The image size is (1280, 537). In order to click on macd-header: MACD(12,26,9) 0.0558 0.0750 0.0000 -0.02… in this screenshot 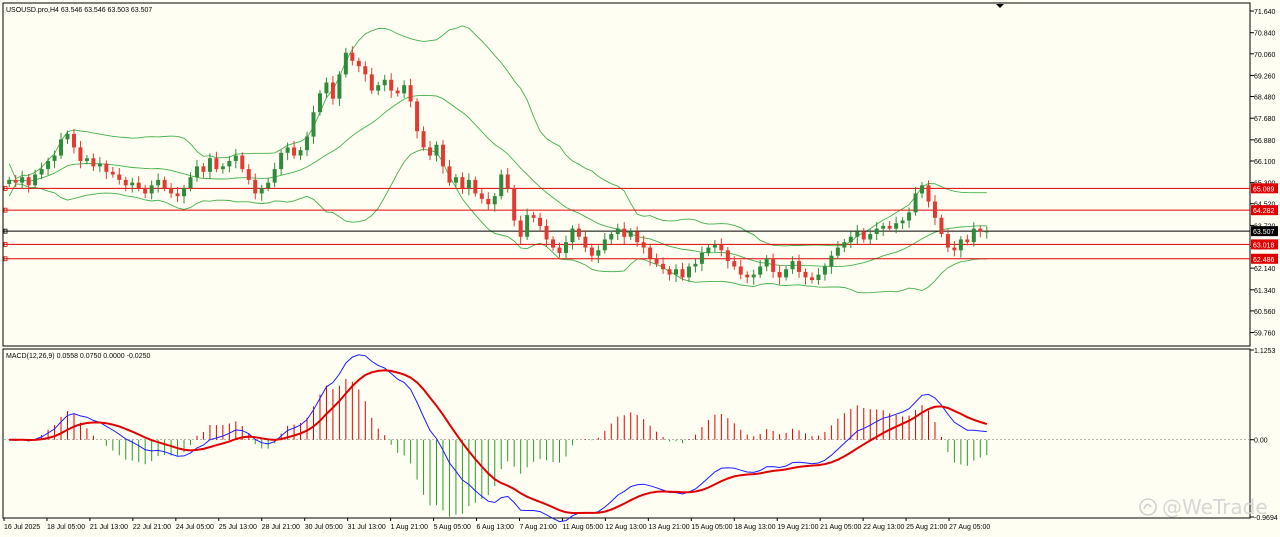, I will do `click(78, 356)`.